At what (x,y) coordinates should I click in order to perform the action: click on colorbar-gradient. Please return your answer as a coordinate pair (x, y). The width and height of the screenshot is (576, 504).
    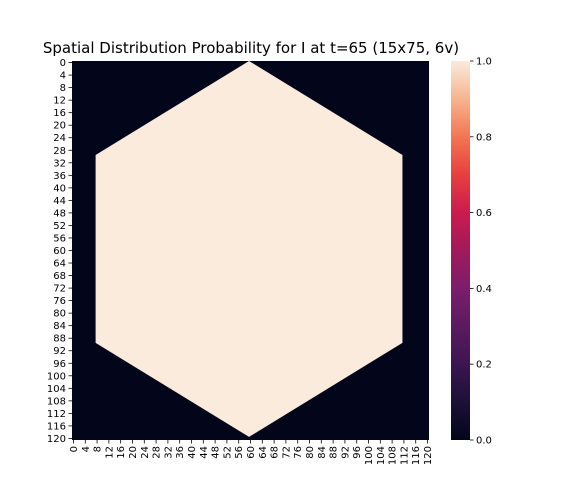
    Looking at the image, I should click on (460, 250).